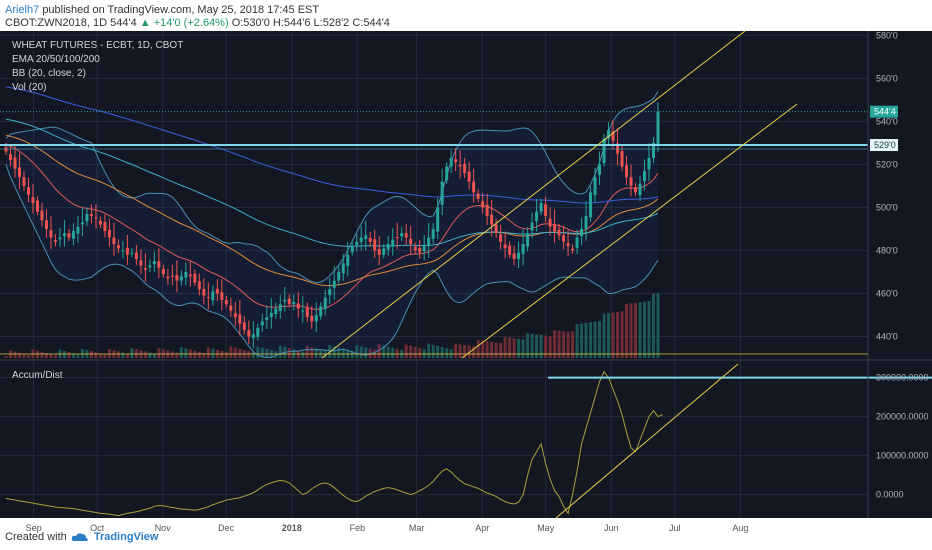 The image size is (932, 550). I want to click on created-with-text: Created with, so click(36, 537).